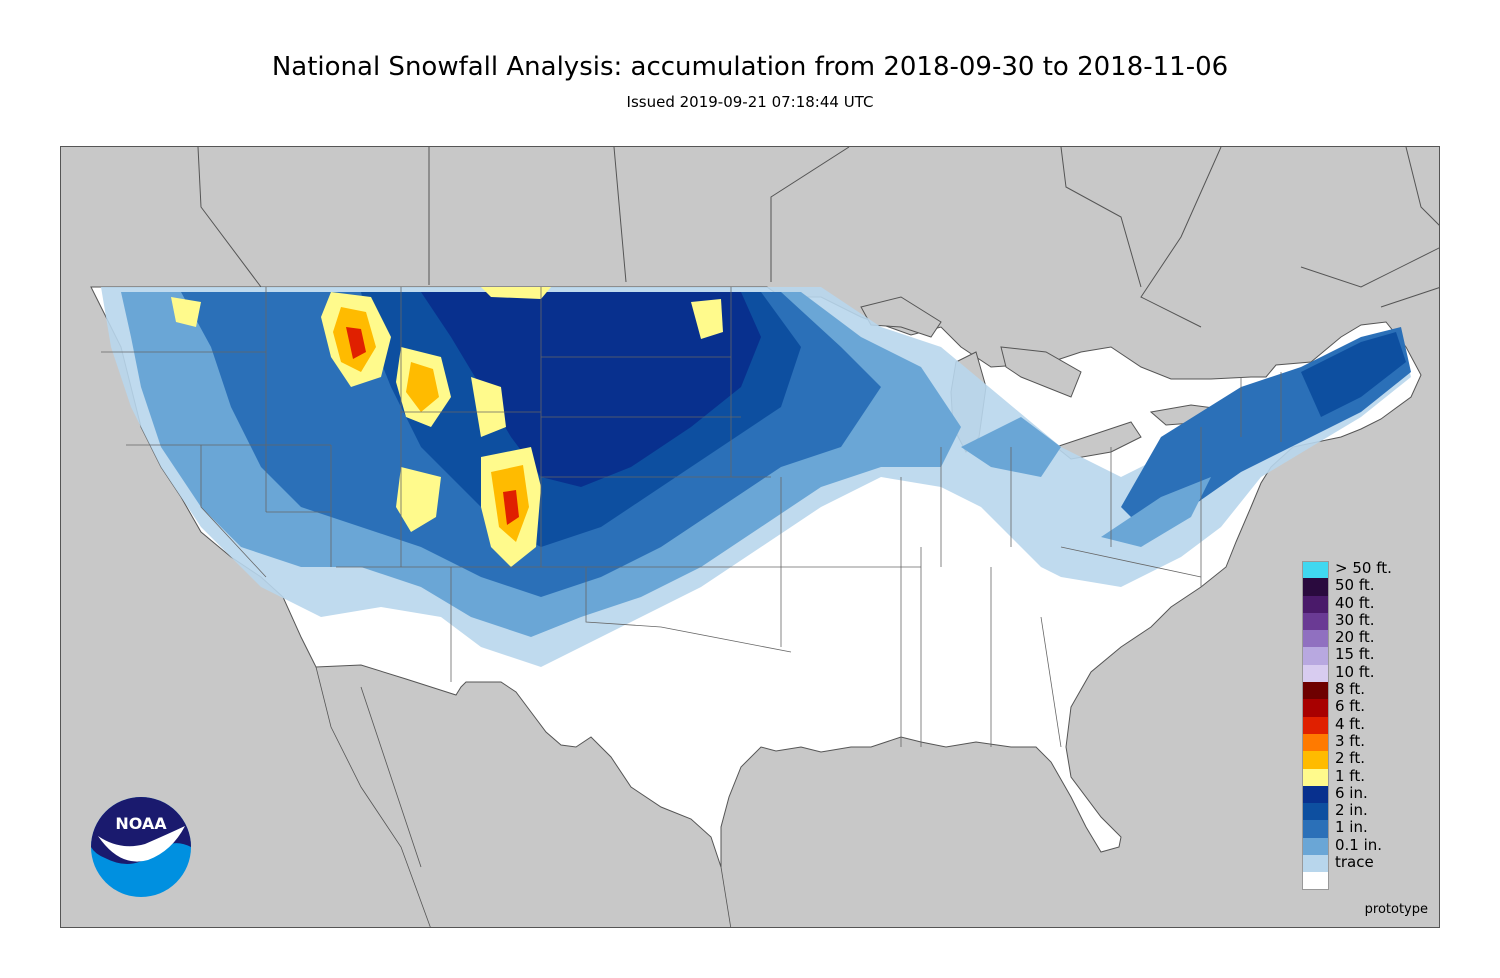 The width and height of the screenshot is (1500, 978). Describe the element at coordinates (523, 796) in the screenshot. I see `mexico-coast` at that location.